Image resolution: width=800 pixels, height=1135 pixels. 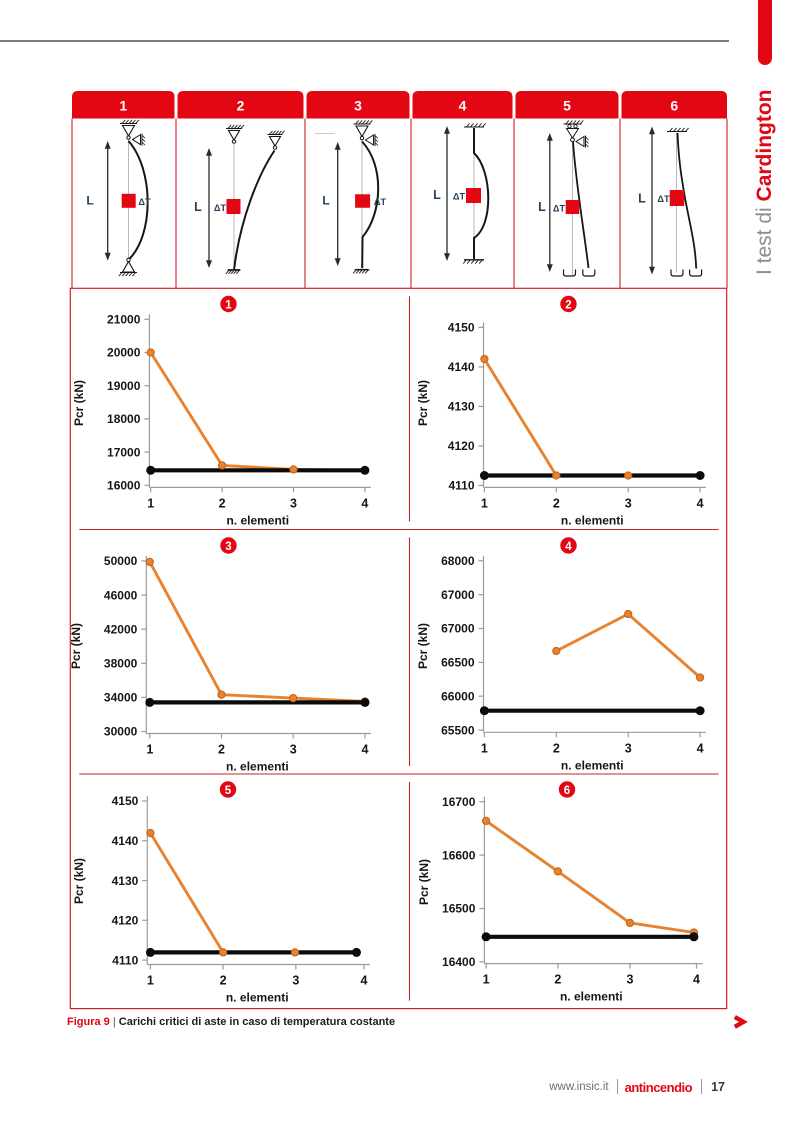 I want to click on svg-text: 66500, so click(x=458, y=663).